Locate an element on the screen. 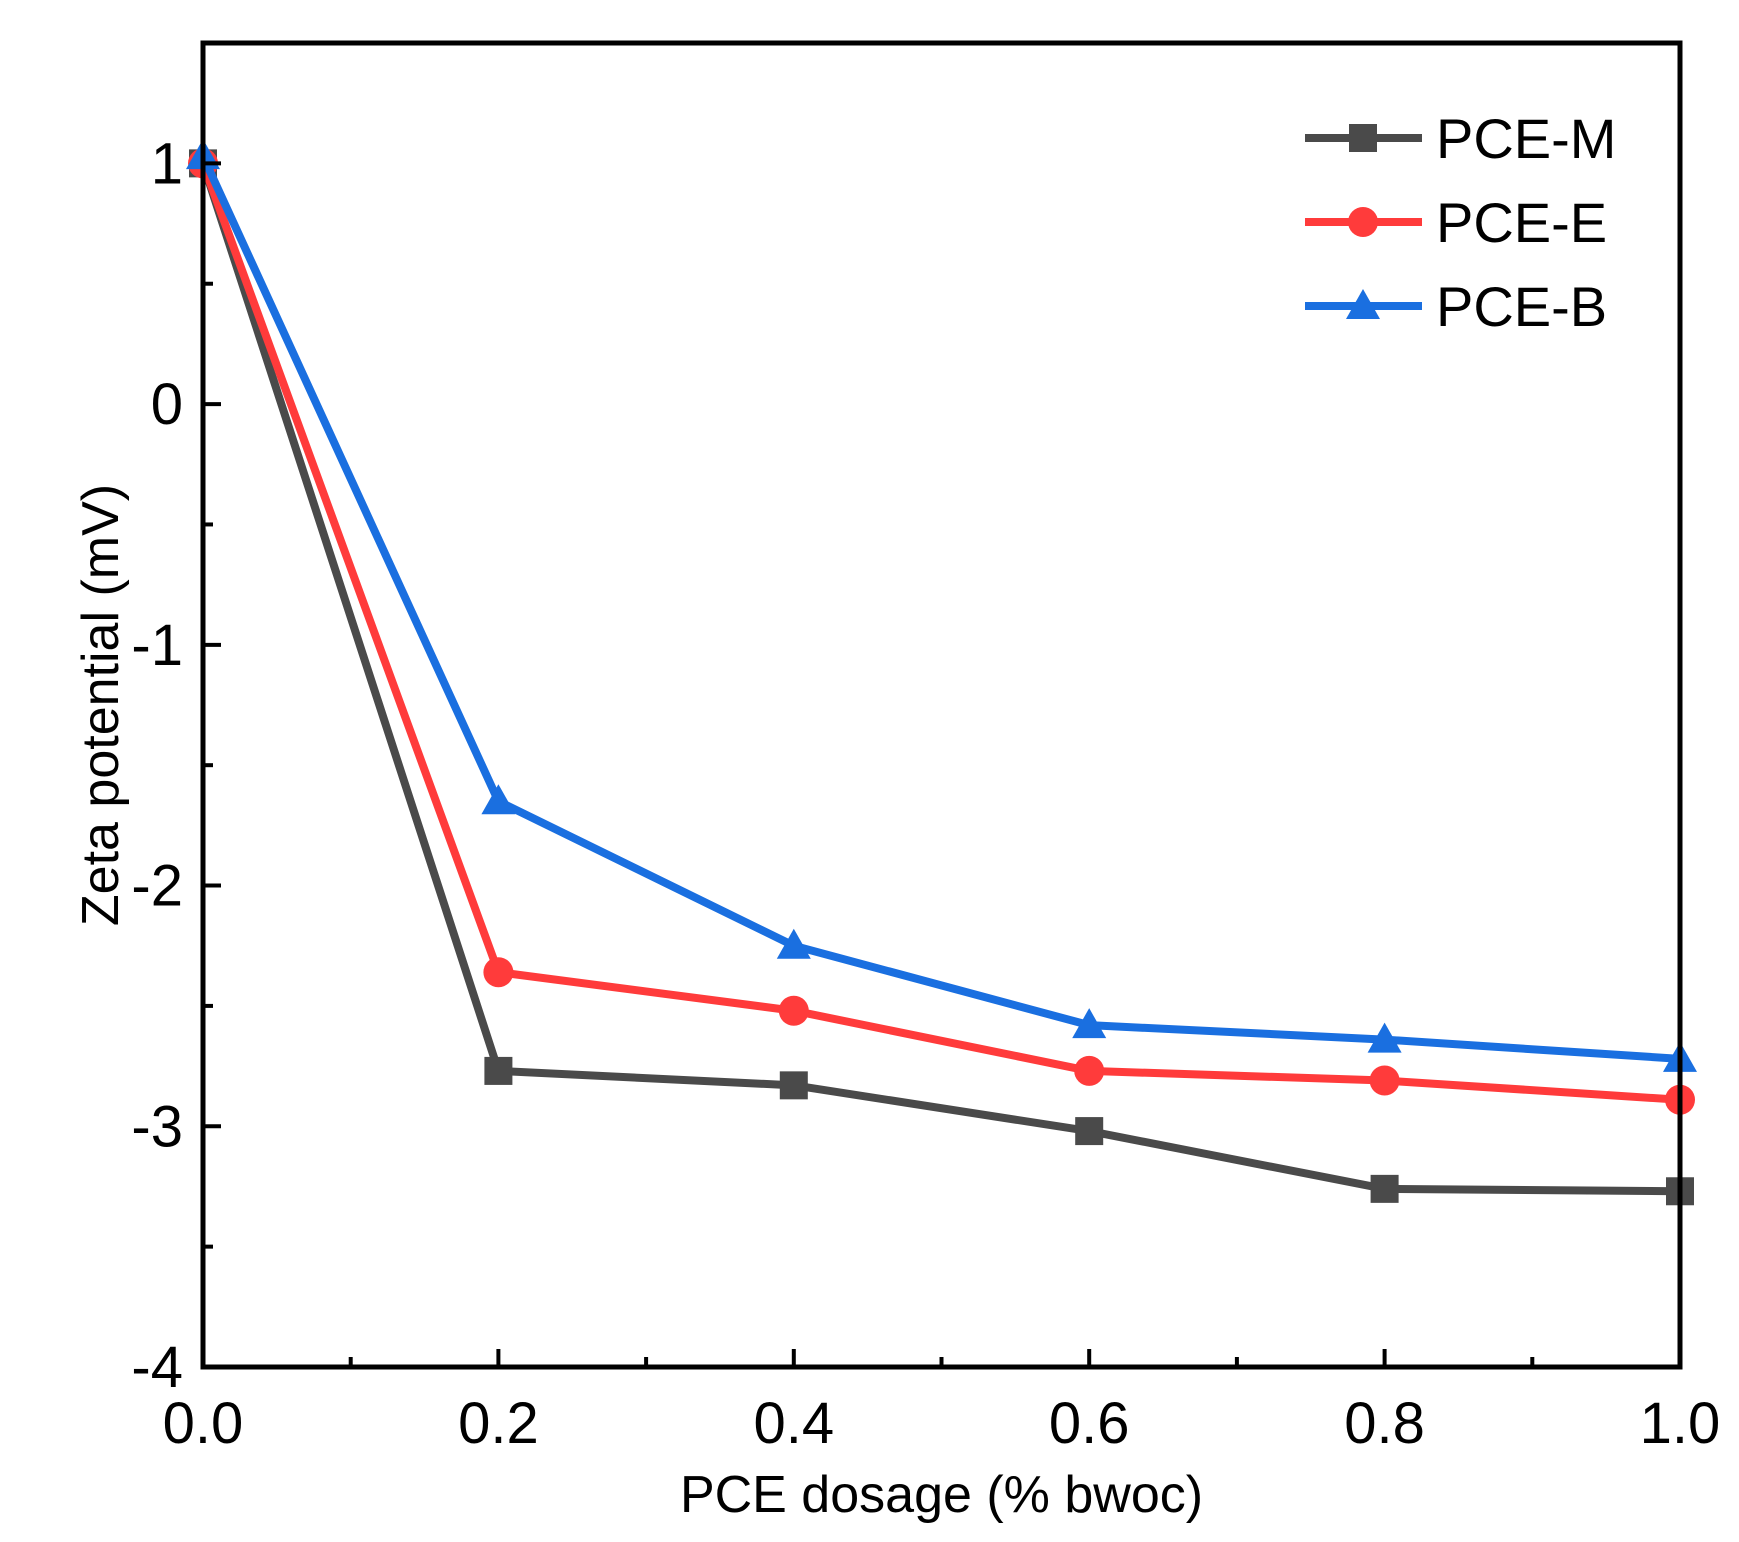 The width and height of the screenshot is (1739, 1542). y-tick-label: -2 is located at coordinates (157, 886).